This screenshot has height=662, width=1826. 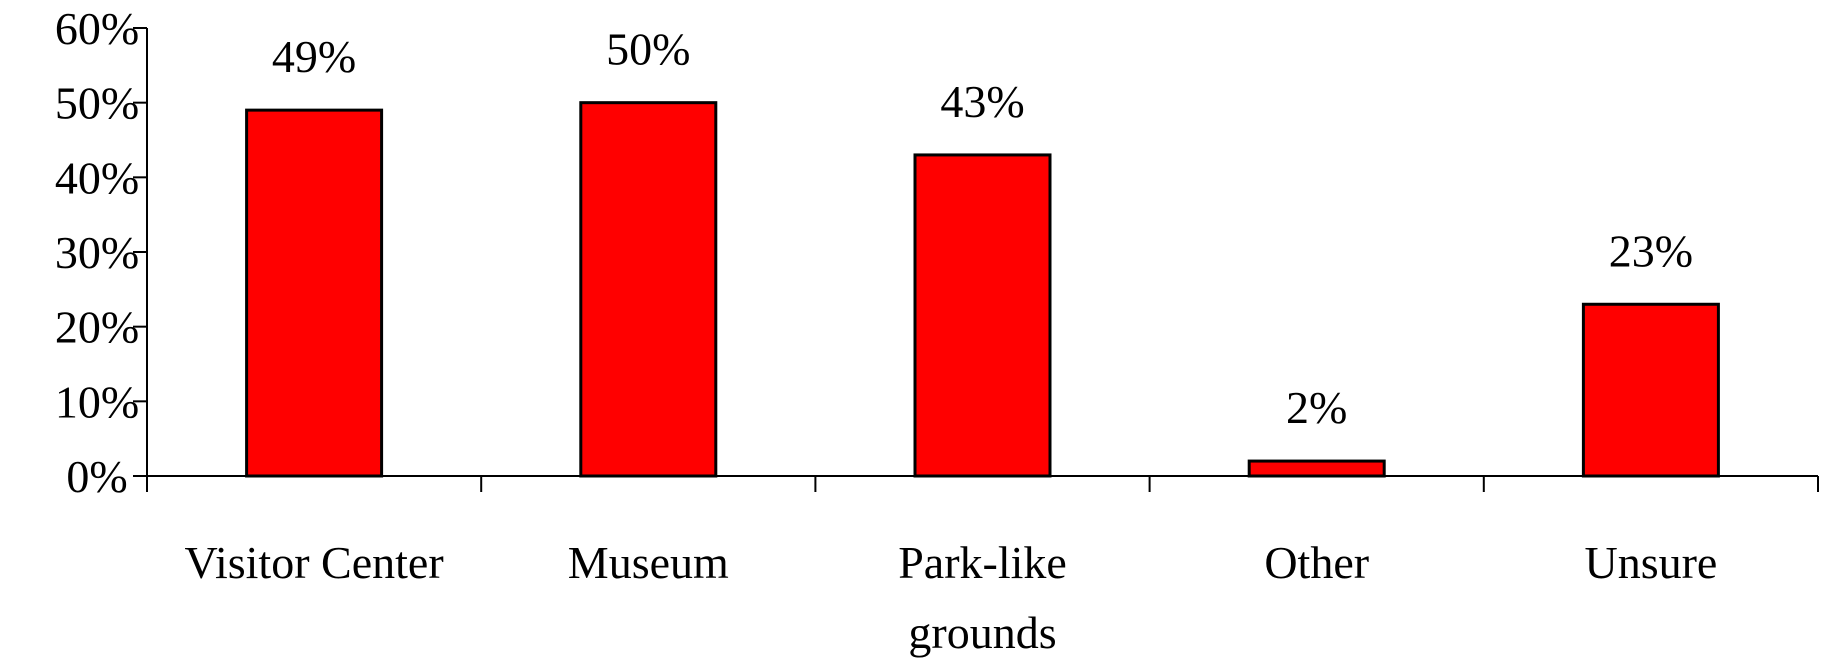 What do you see at coordinates (1650, 562) in the screenshot?
I see `category-label: Unsure` at bounding box center [1650, 562].